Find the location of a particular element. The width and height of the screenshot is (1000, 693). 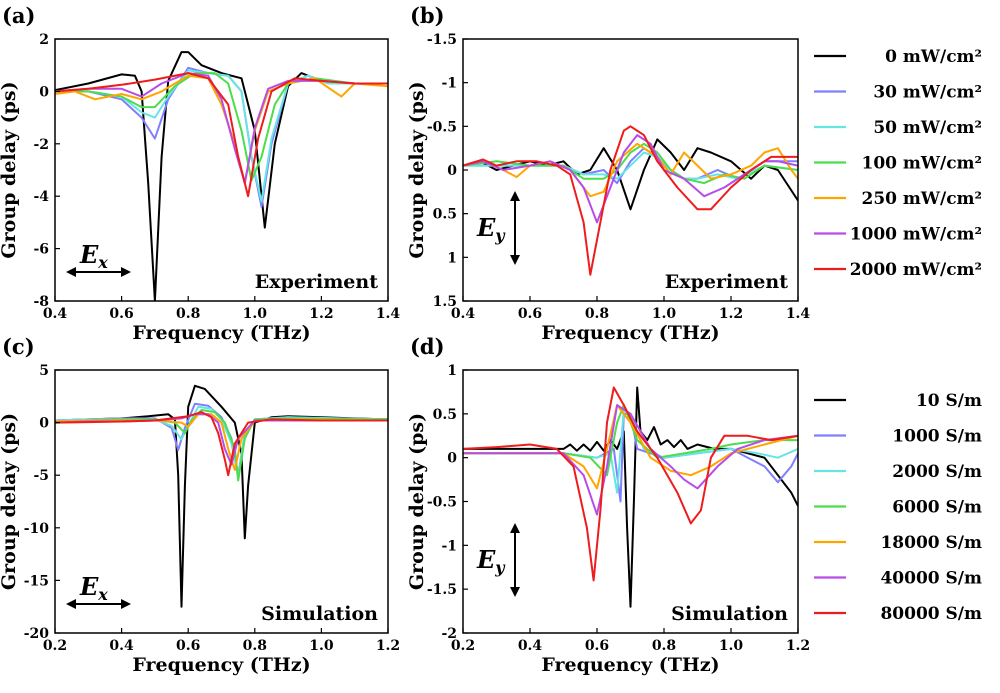

legend-label: 2000 mW/cm² is located at coordinates (916, 270).